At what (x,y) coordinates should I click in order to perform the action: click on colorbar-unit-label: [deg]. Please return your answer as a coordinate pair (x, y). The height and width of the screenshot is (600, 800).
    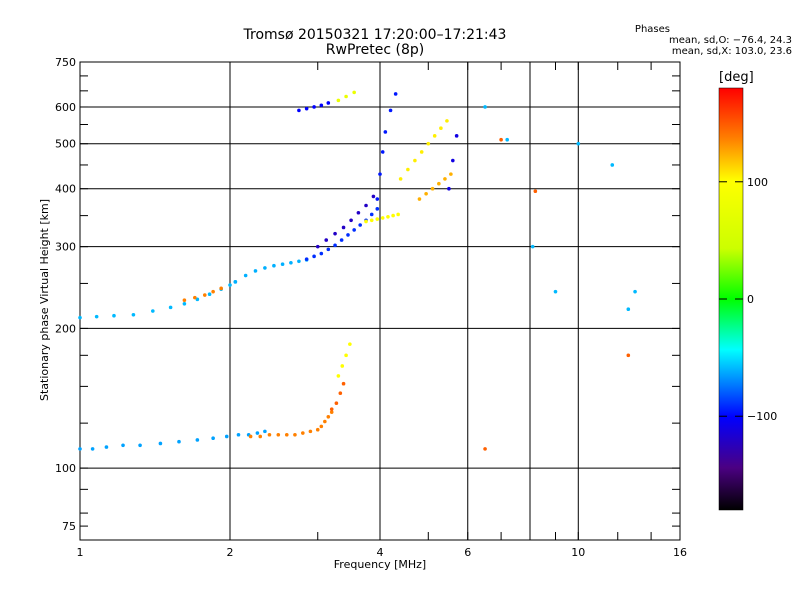
    Looking at the image, I should click on (736, 77).